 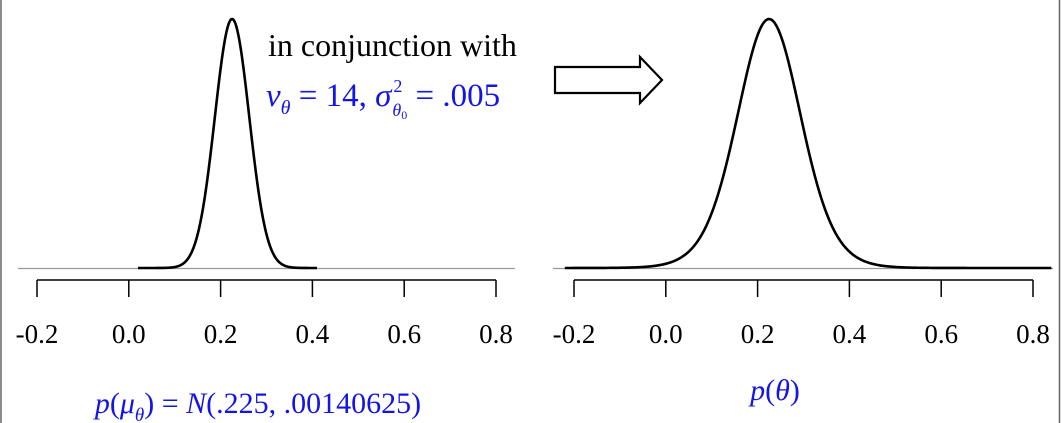 I want to click on x-axis-label: p(θ), so click(x=774, y=390).